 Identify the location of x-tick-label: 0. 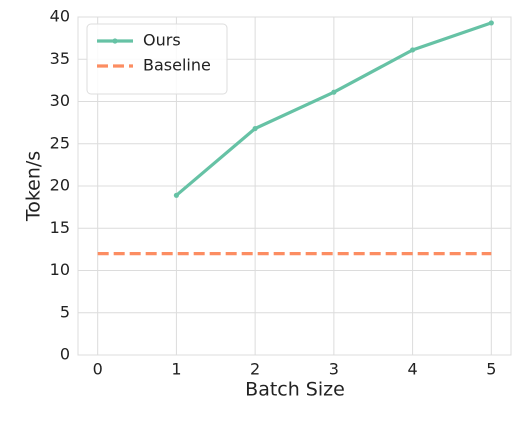
(98, 369).